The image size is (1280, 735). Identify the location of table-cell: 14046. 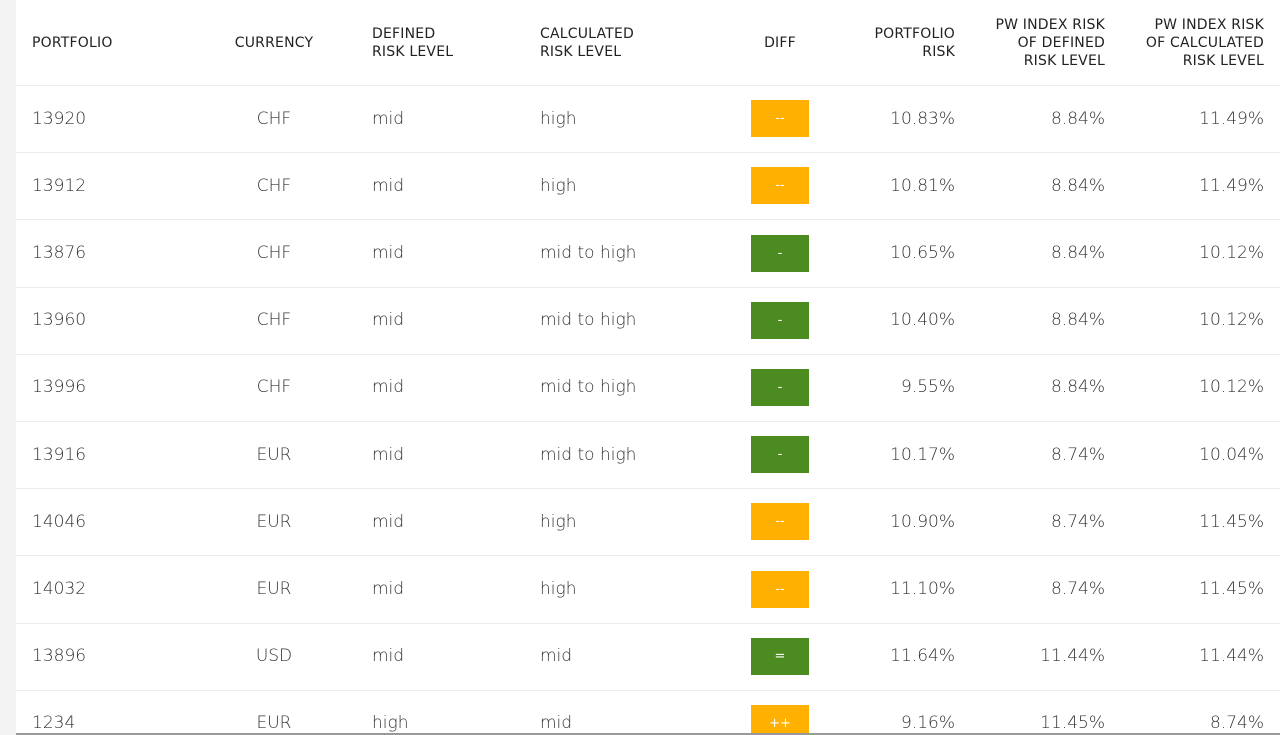
(59, 521).